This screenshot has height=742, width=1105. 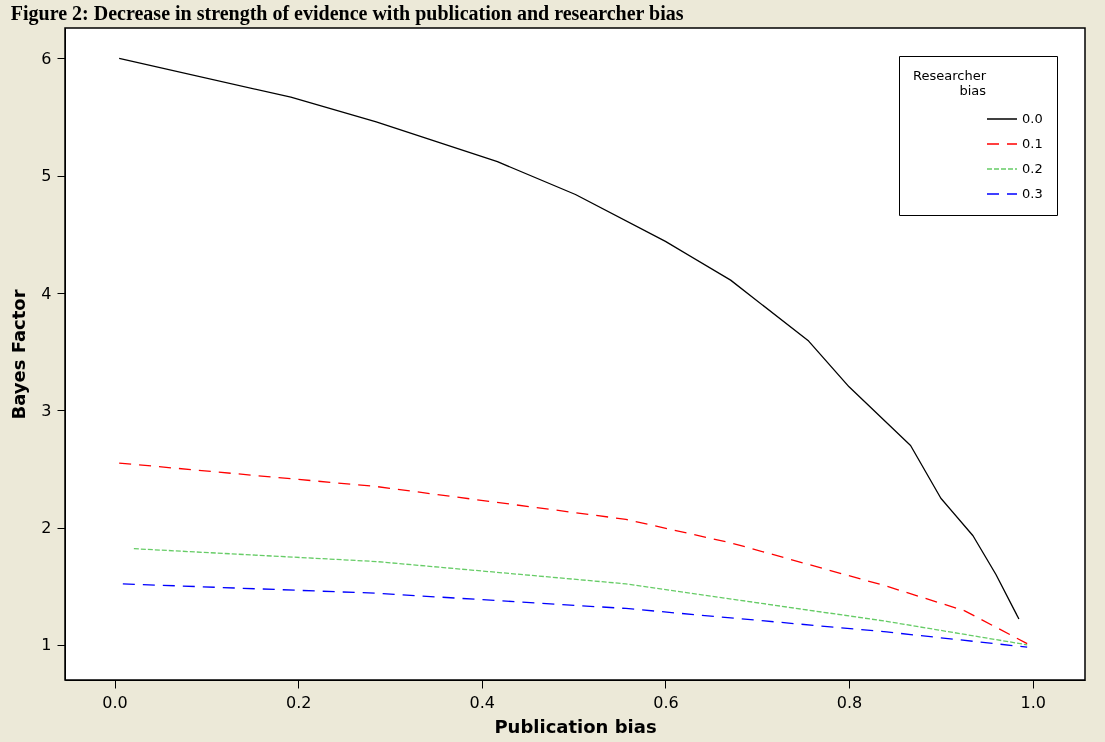 I want to click on x-tick-label: 1.0, so click(x=1033, y=702).